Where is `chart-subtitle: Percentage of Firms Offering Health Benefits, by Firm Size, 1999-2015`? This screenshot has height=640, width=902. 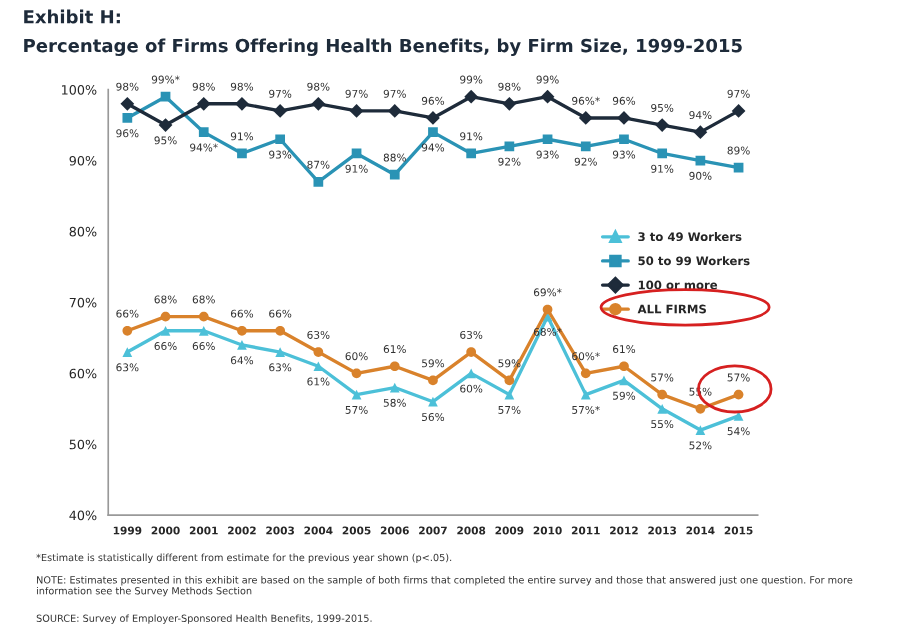 chart-subtitle: Percentage of Firms Offering Health Benefits, by Firm Size, 1999-2015 is located at coordinates (383, 47).